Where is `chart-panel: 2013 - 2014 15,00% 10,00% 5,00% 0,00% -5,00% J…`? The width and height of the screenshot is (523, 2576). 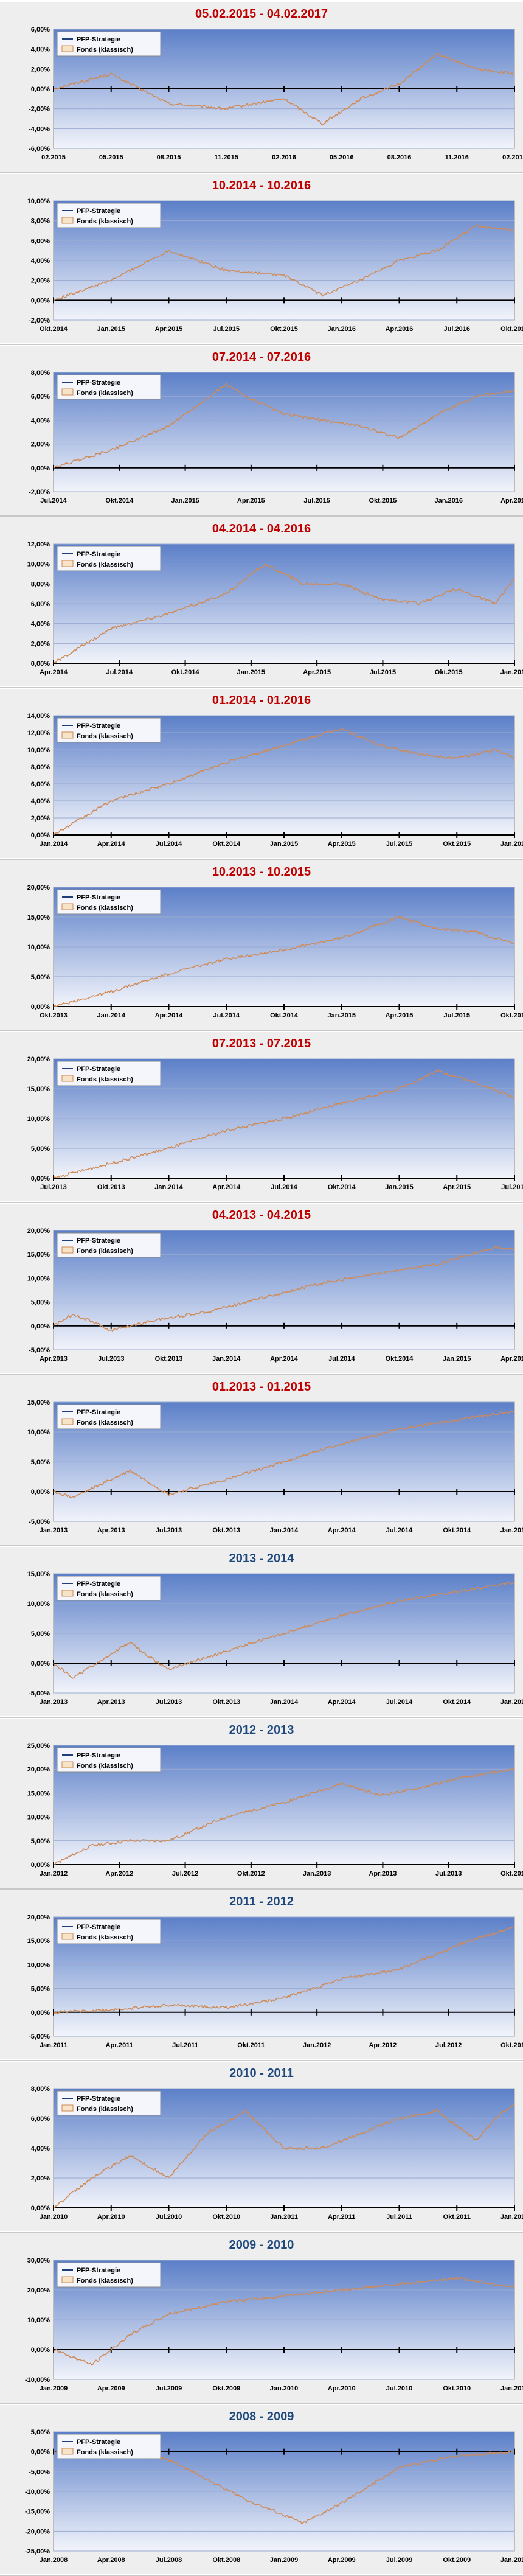 chart-panel: 2013 - 2014 15,00% 10,00% 5,00% 0,00% -5,00% J… is located at coordinates (261, 1632).